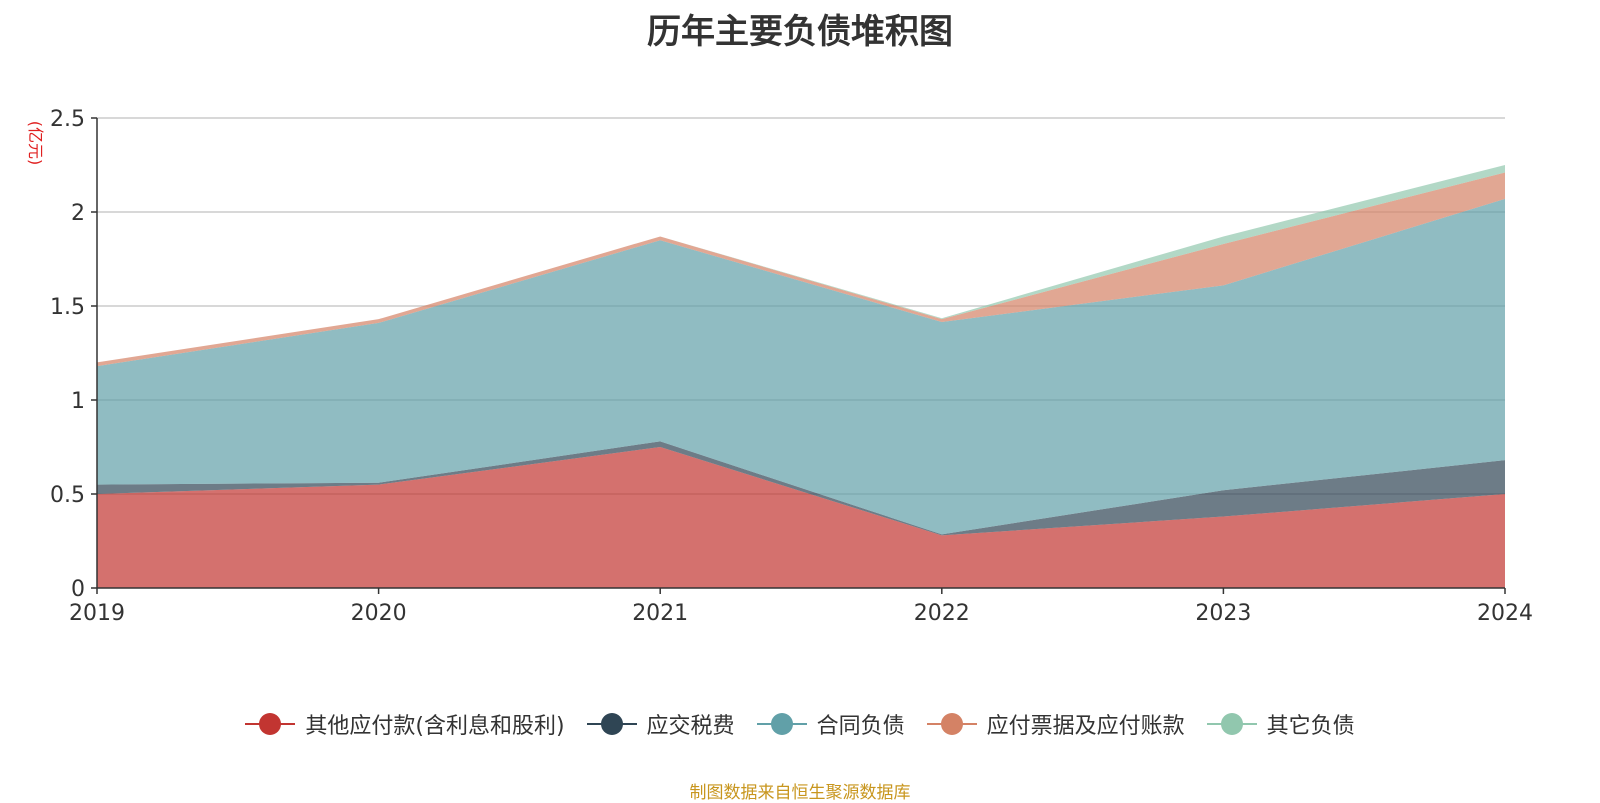  What do you see at coordinates (67, 495) in the screenshot?
I see `y-tick-label: 0.5` at bounding box center [67, 495].